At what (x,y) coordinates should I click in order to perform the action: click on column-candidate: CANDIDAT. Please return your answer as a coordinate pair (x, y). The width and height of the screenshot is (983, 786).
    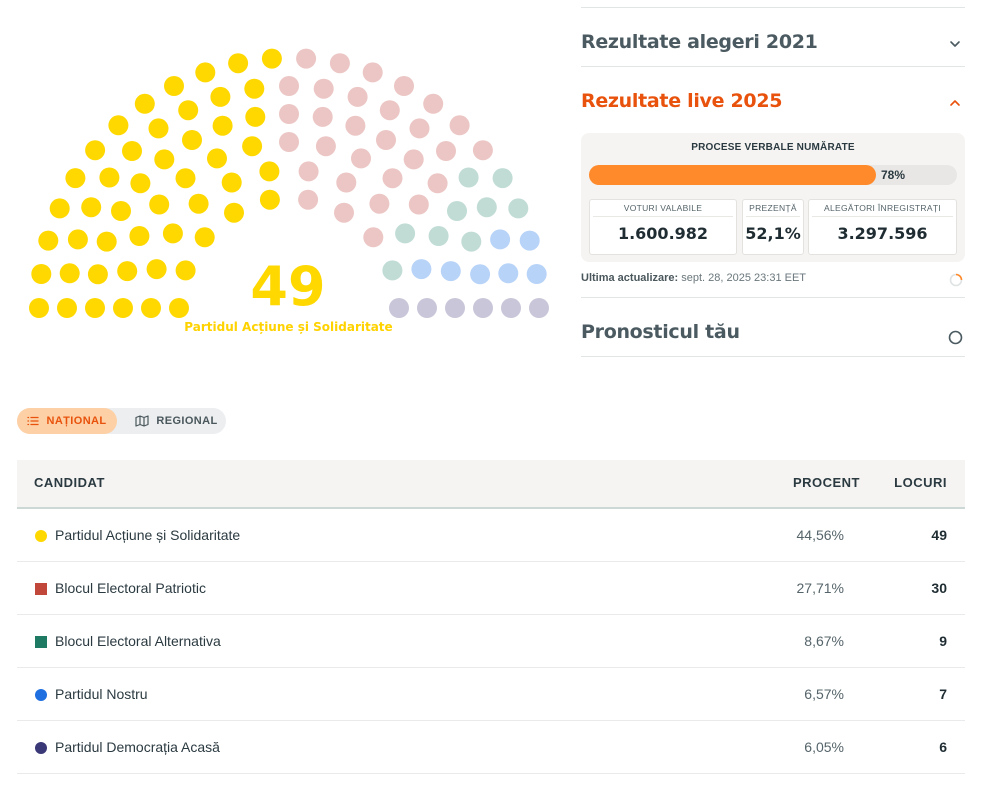
    Looking at the image, I should click on (69, 482).